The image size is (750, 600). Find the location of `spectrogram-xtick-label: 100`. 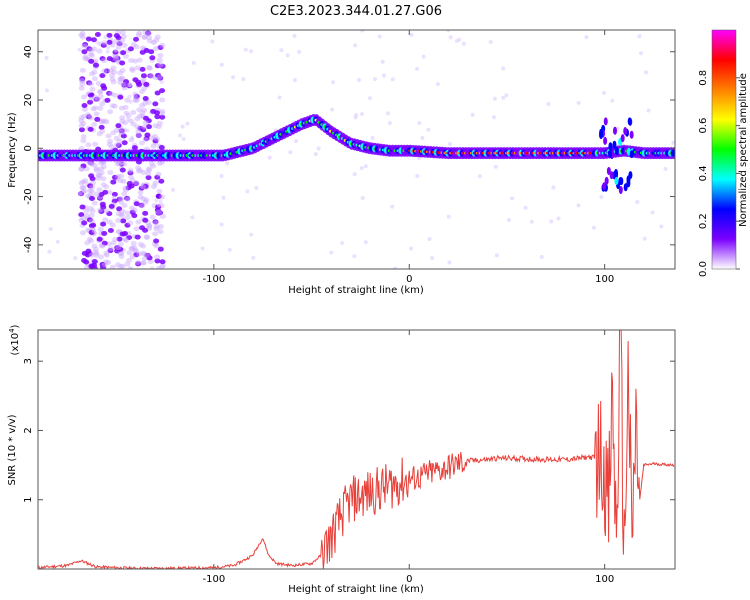

spectrogram-xtick-label: 100 is located at coordinates (604, 279).